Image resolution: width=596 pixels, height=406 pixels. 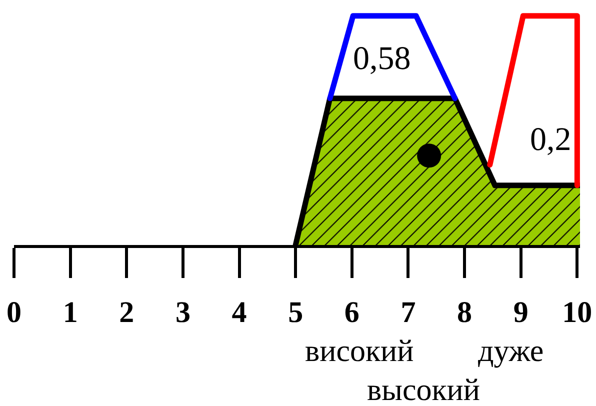 I want to click on x-tick-label: 8, so click(x=464, y=312).